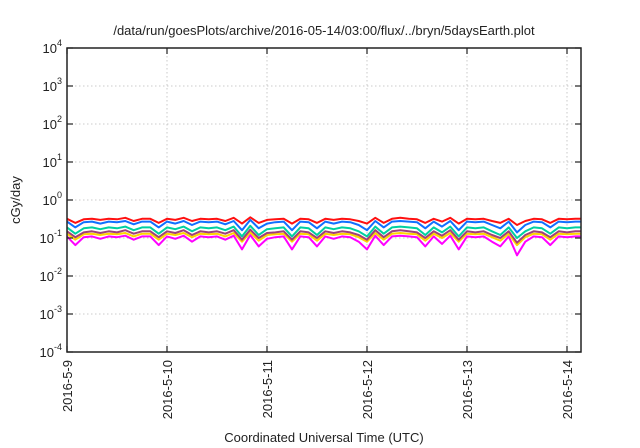 The image size is (640, 448). Describe the element at coordinates (367, 389) in the screenshot. I see `x-tick-label: 2016-5-12` at that location.